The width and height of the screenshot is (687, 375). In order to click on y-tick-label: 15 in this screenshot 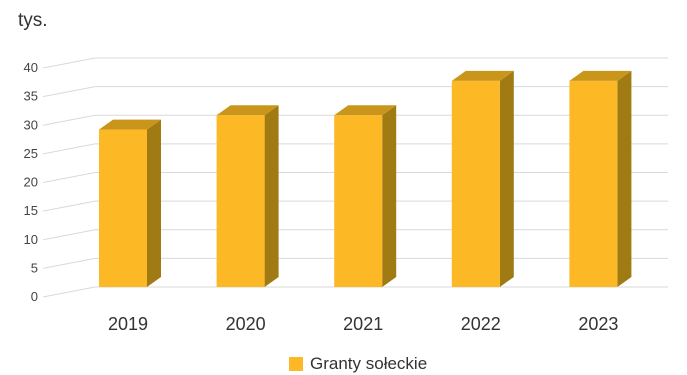, I will do `click(31, 210)`.